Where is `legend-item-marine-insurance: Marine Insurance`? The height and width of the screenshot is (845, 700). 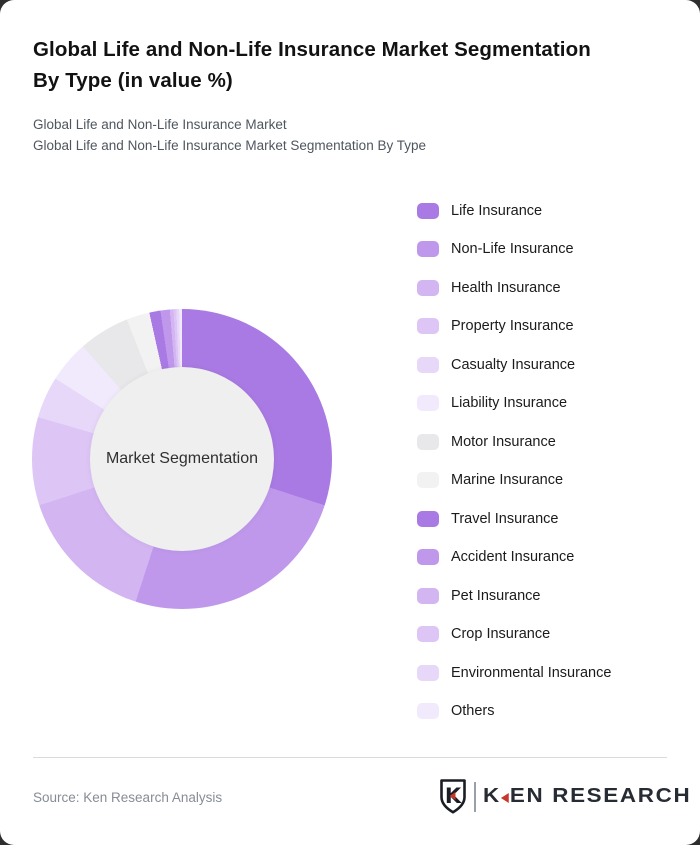 legend-item-marine-insurance: Marine Insurance is located at coordinates (514, 480).